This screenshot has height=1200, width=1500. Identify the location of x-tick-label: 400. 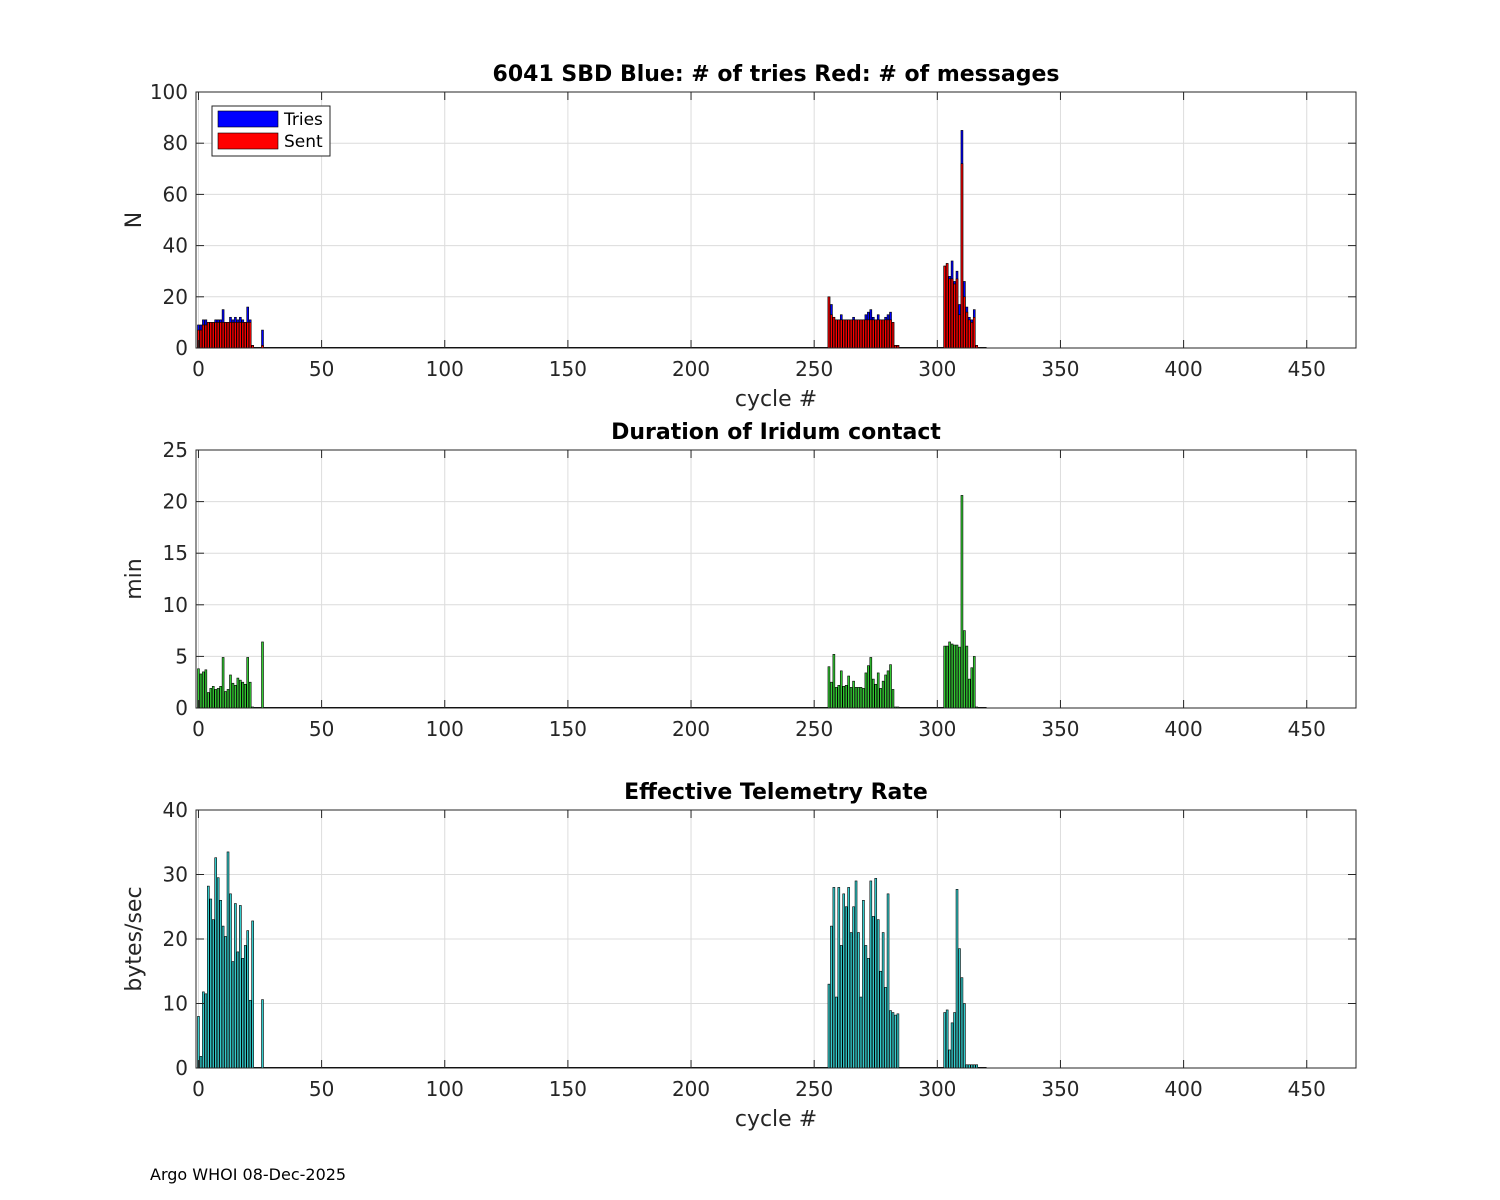
(1184, 729).